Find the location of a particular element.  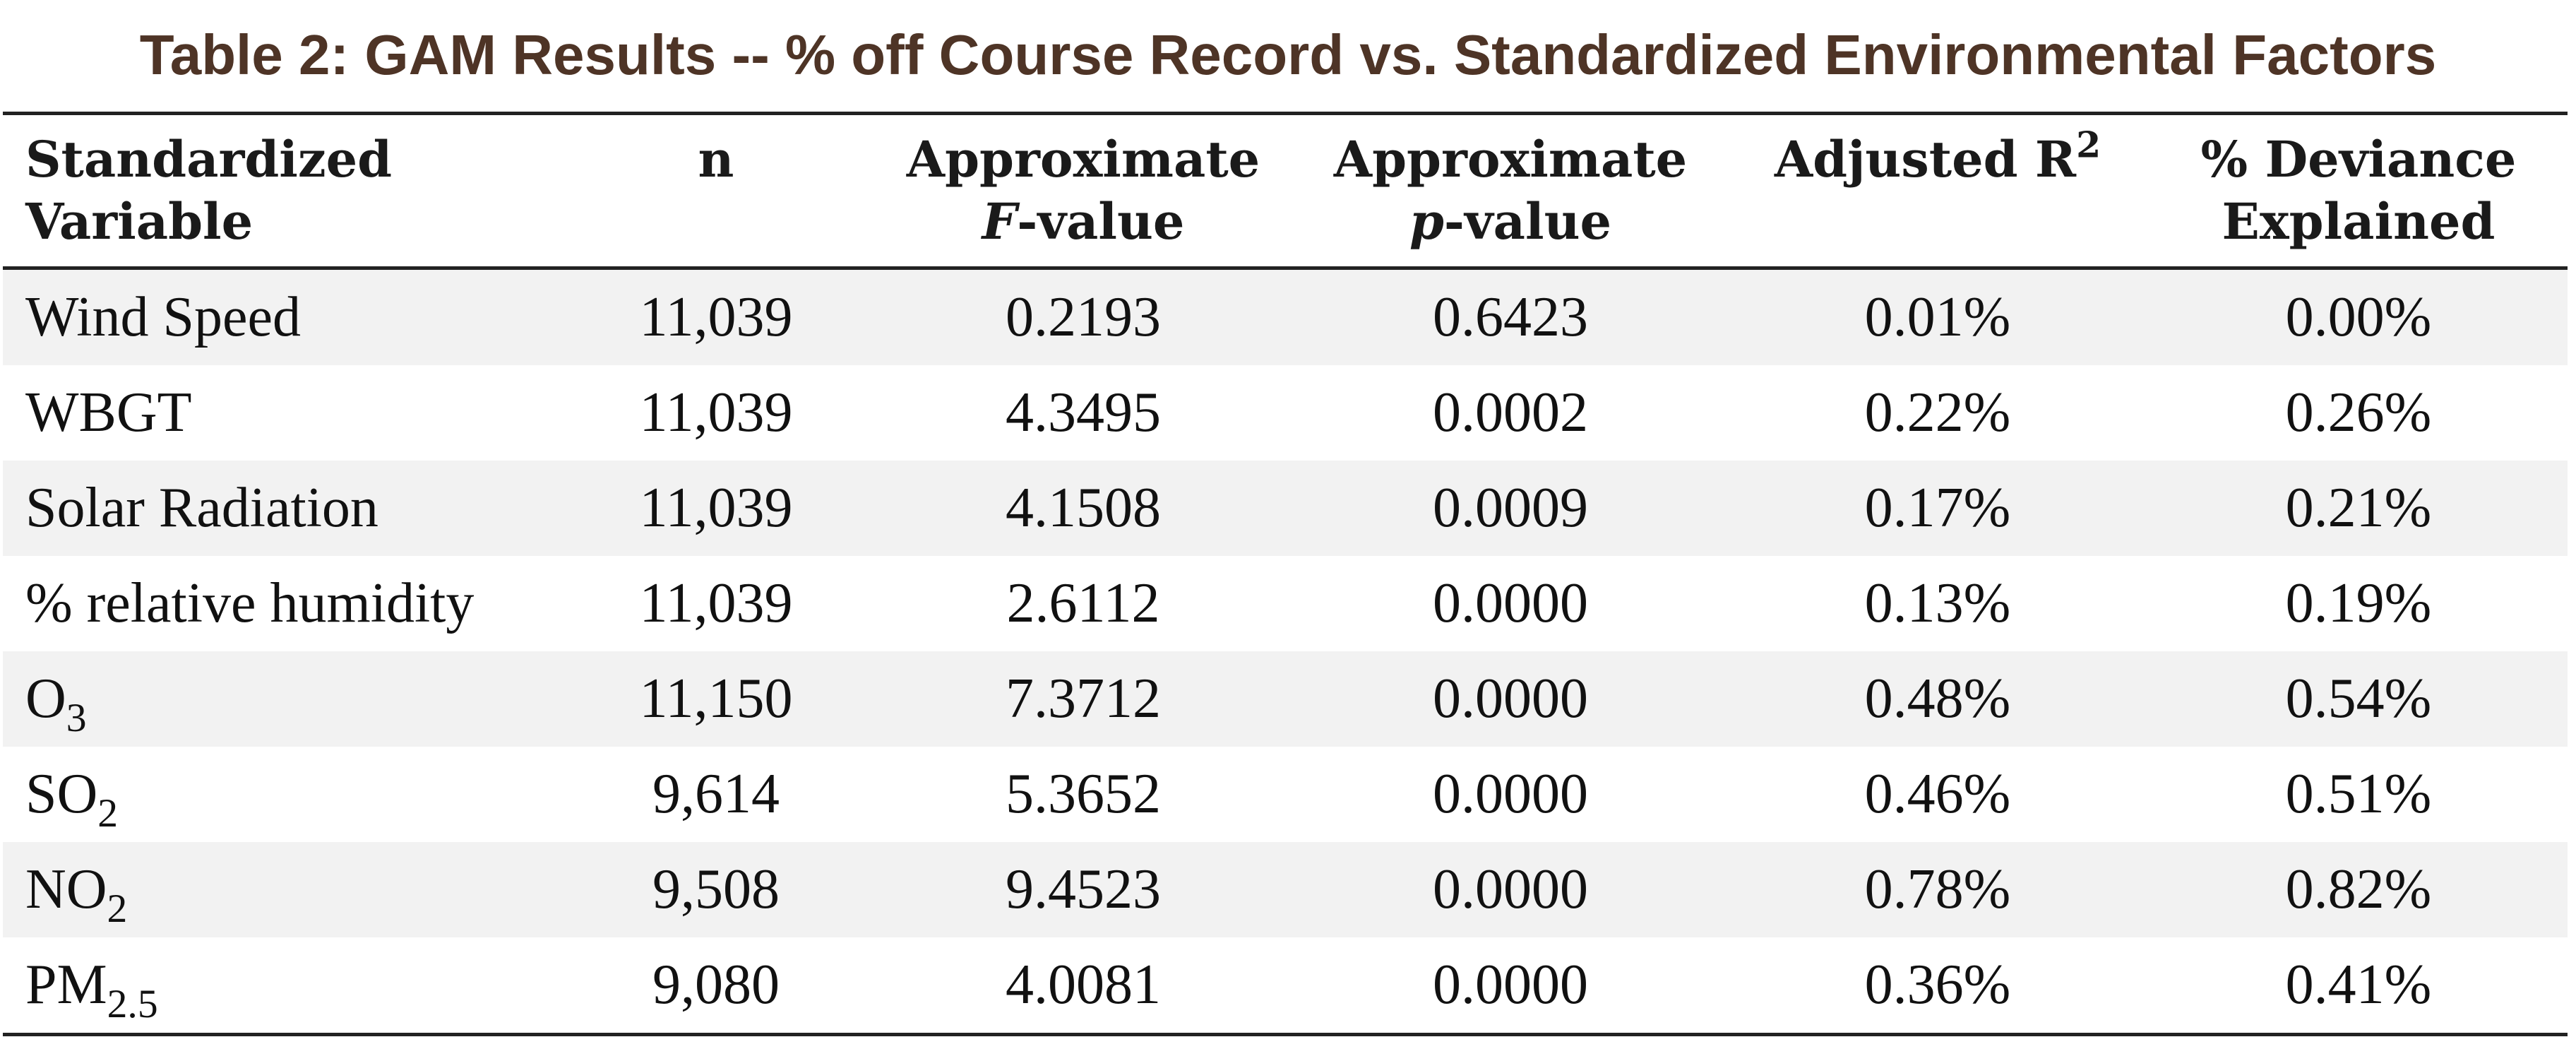

cell-n: 9,508 is located at coordinates (716, 889).